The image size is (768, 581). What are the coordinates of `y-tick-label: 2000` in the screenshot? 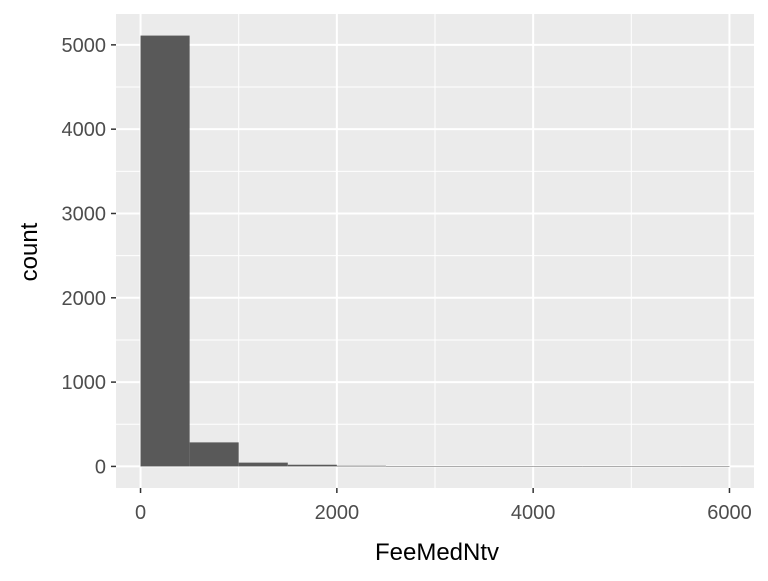 It's located at (84, 299).